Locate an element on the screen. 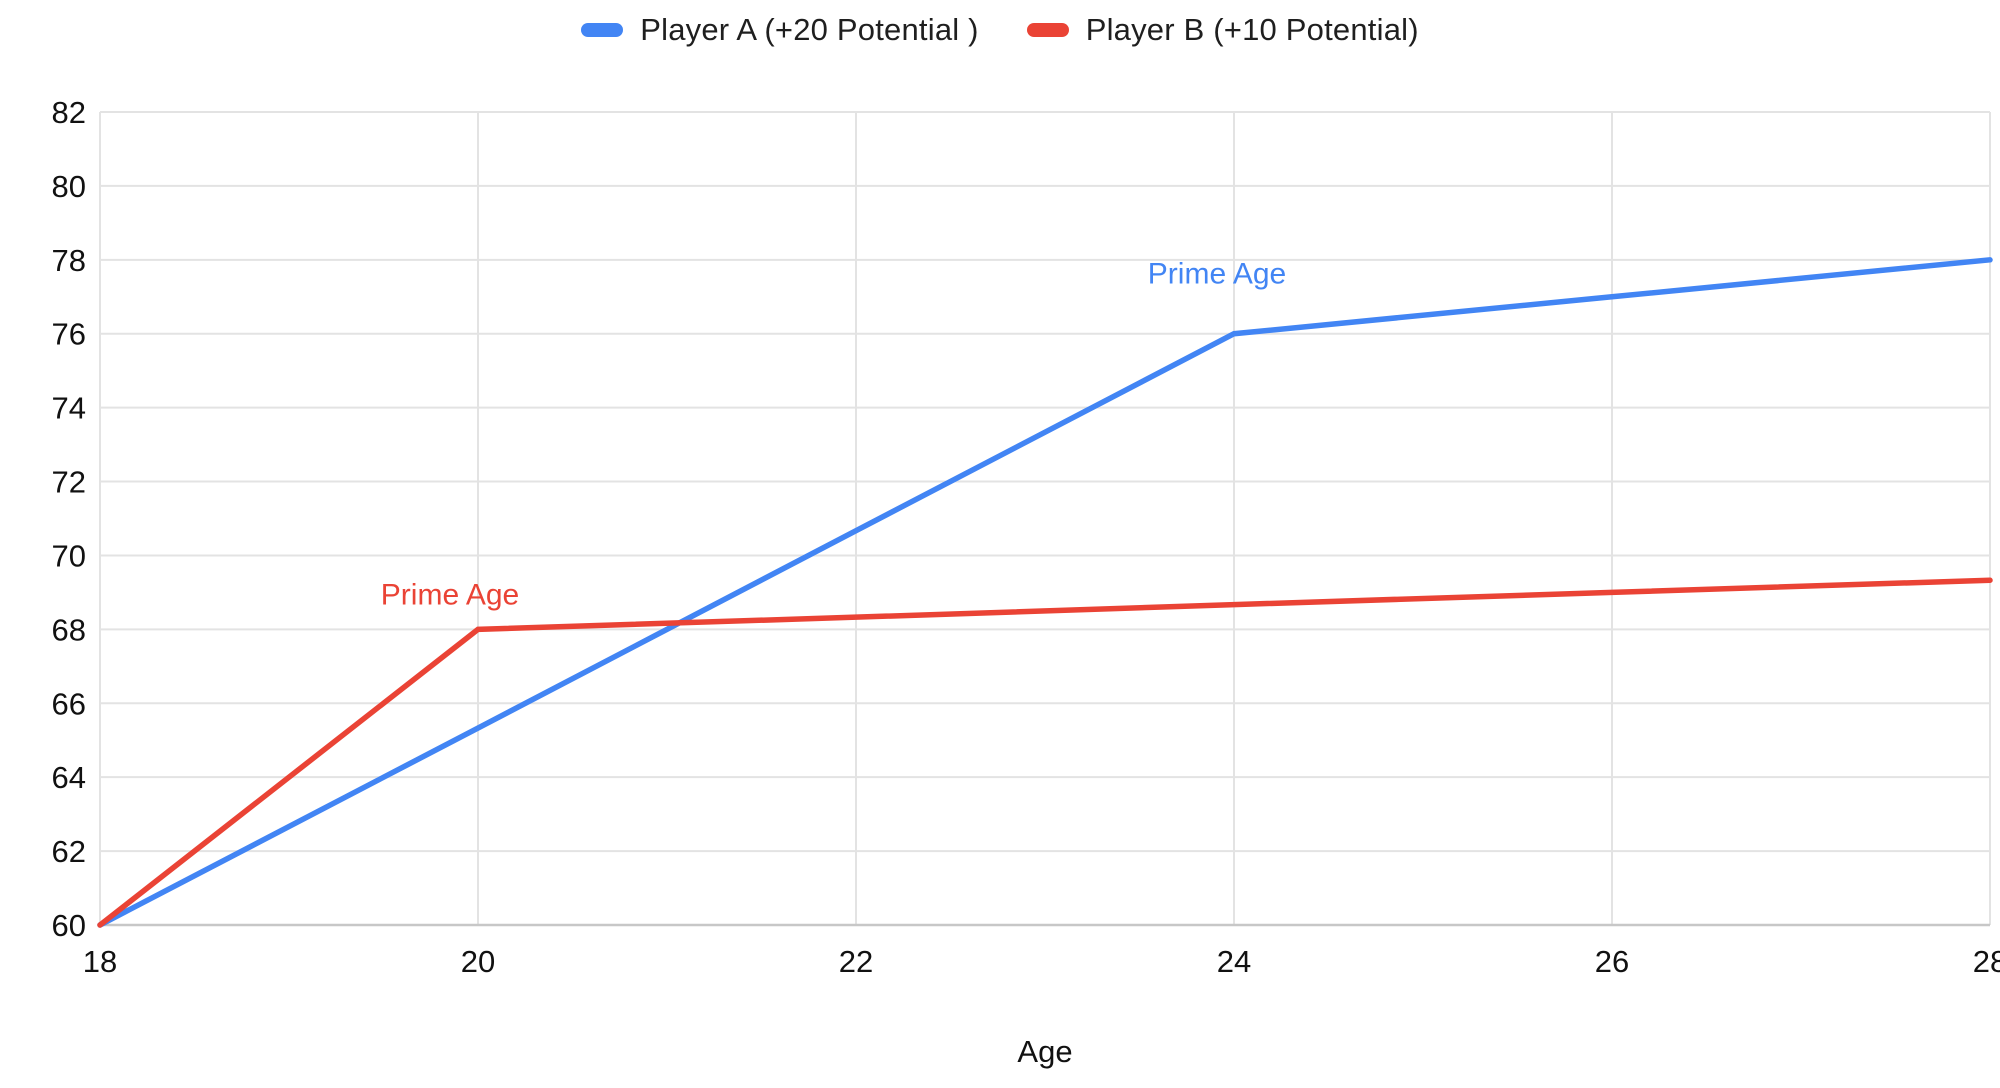 This screenshot has width=2000, height=1088. legend-item-player-a: Player A (+20 Potential ) is located at coordinates (779, 30).